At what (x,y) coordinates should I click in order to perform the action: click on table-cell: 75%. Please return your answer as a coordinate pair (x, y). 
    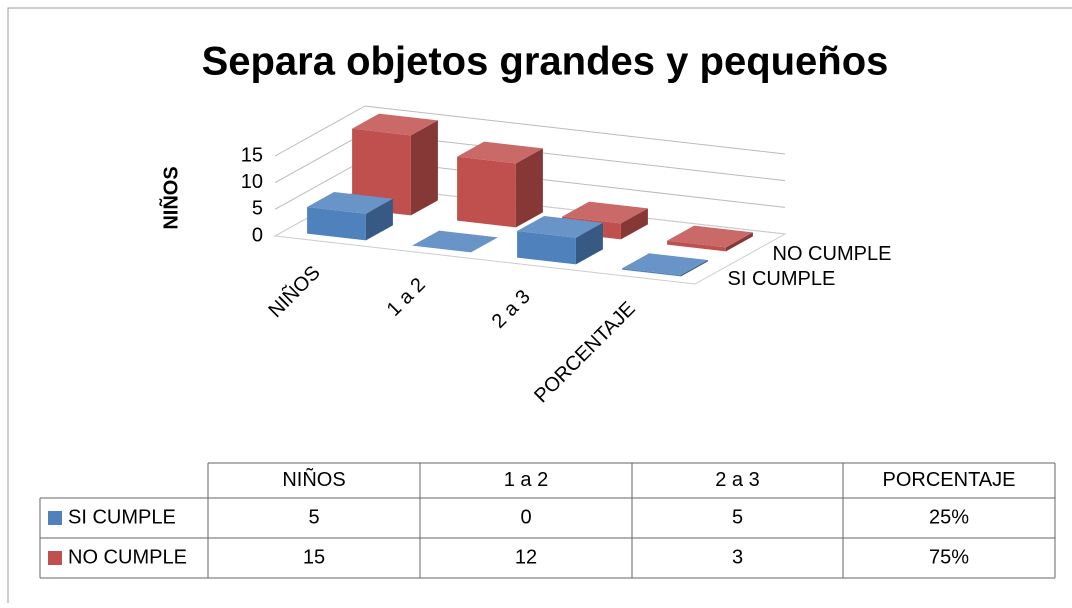
    Looking at the image, I should click on (949, 557).